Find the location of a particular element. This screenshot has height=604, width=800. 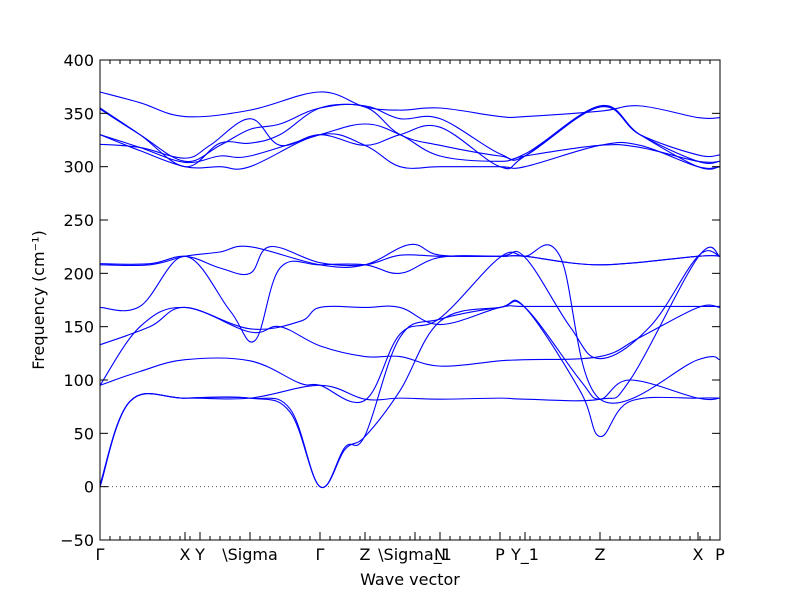

x-tick-label: \Sigma is located at coordinates (250, 554).